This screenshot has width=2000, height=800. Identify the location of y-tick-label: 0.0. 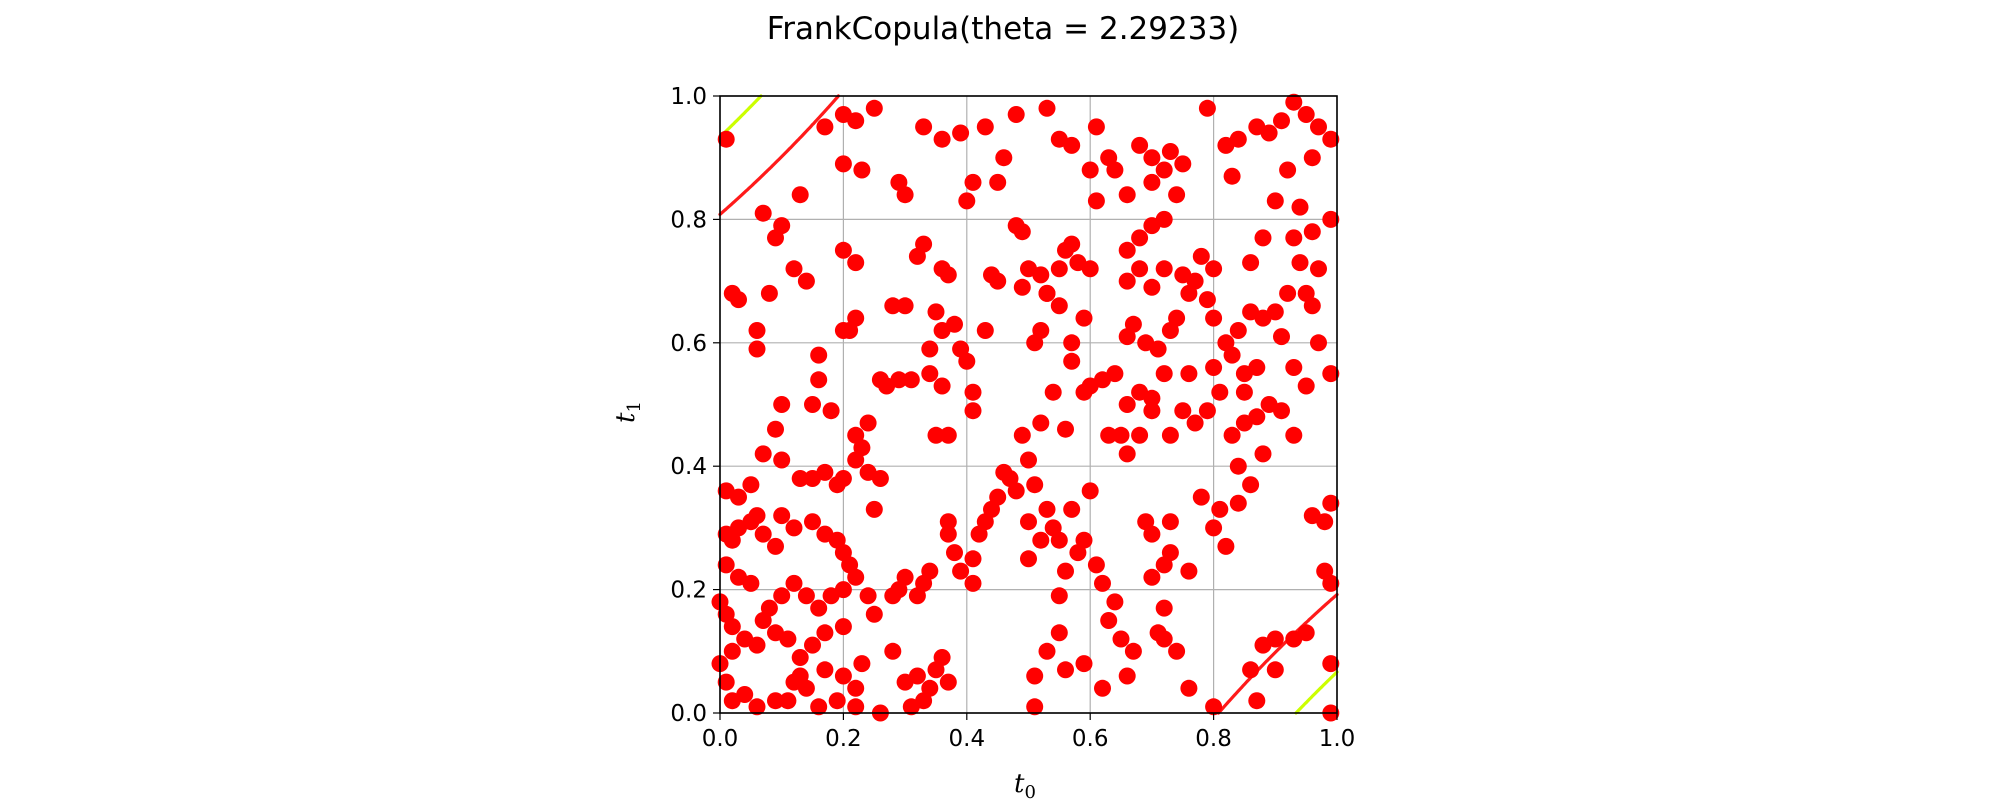
(688, 714).